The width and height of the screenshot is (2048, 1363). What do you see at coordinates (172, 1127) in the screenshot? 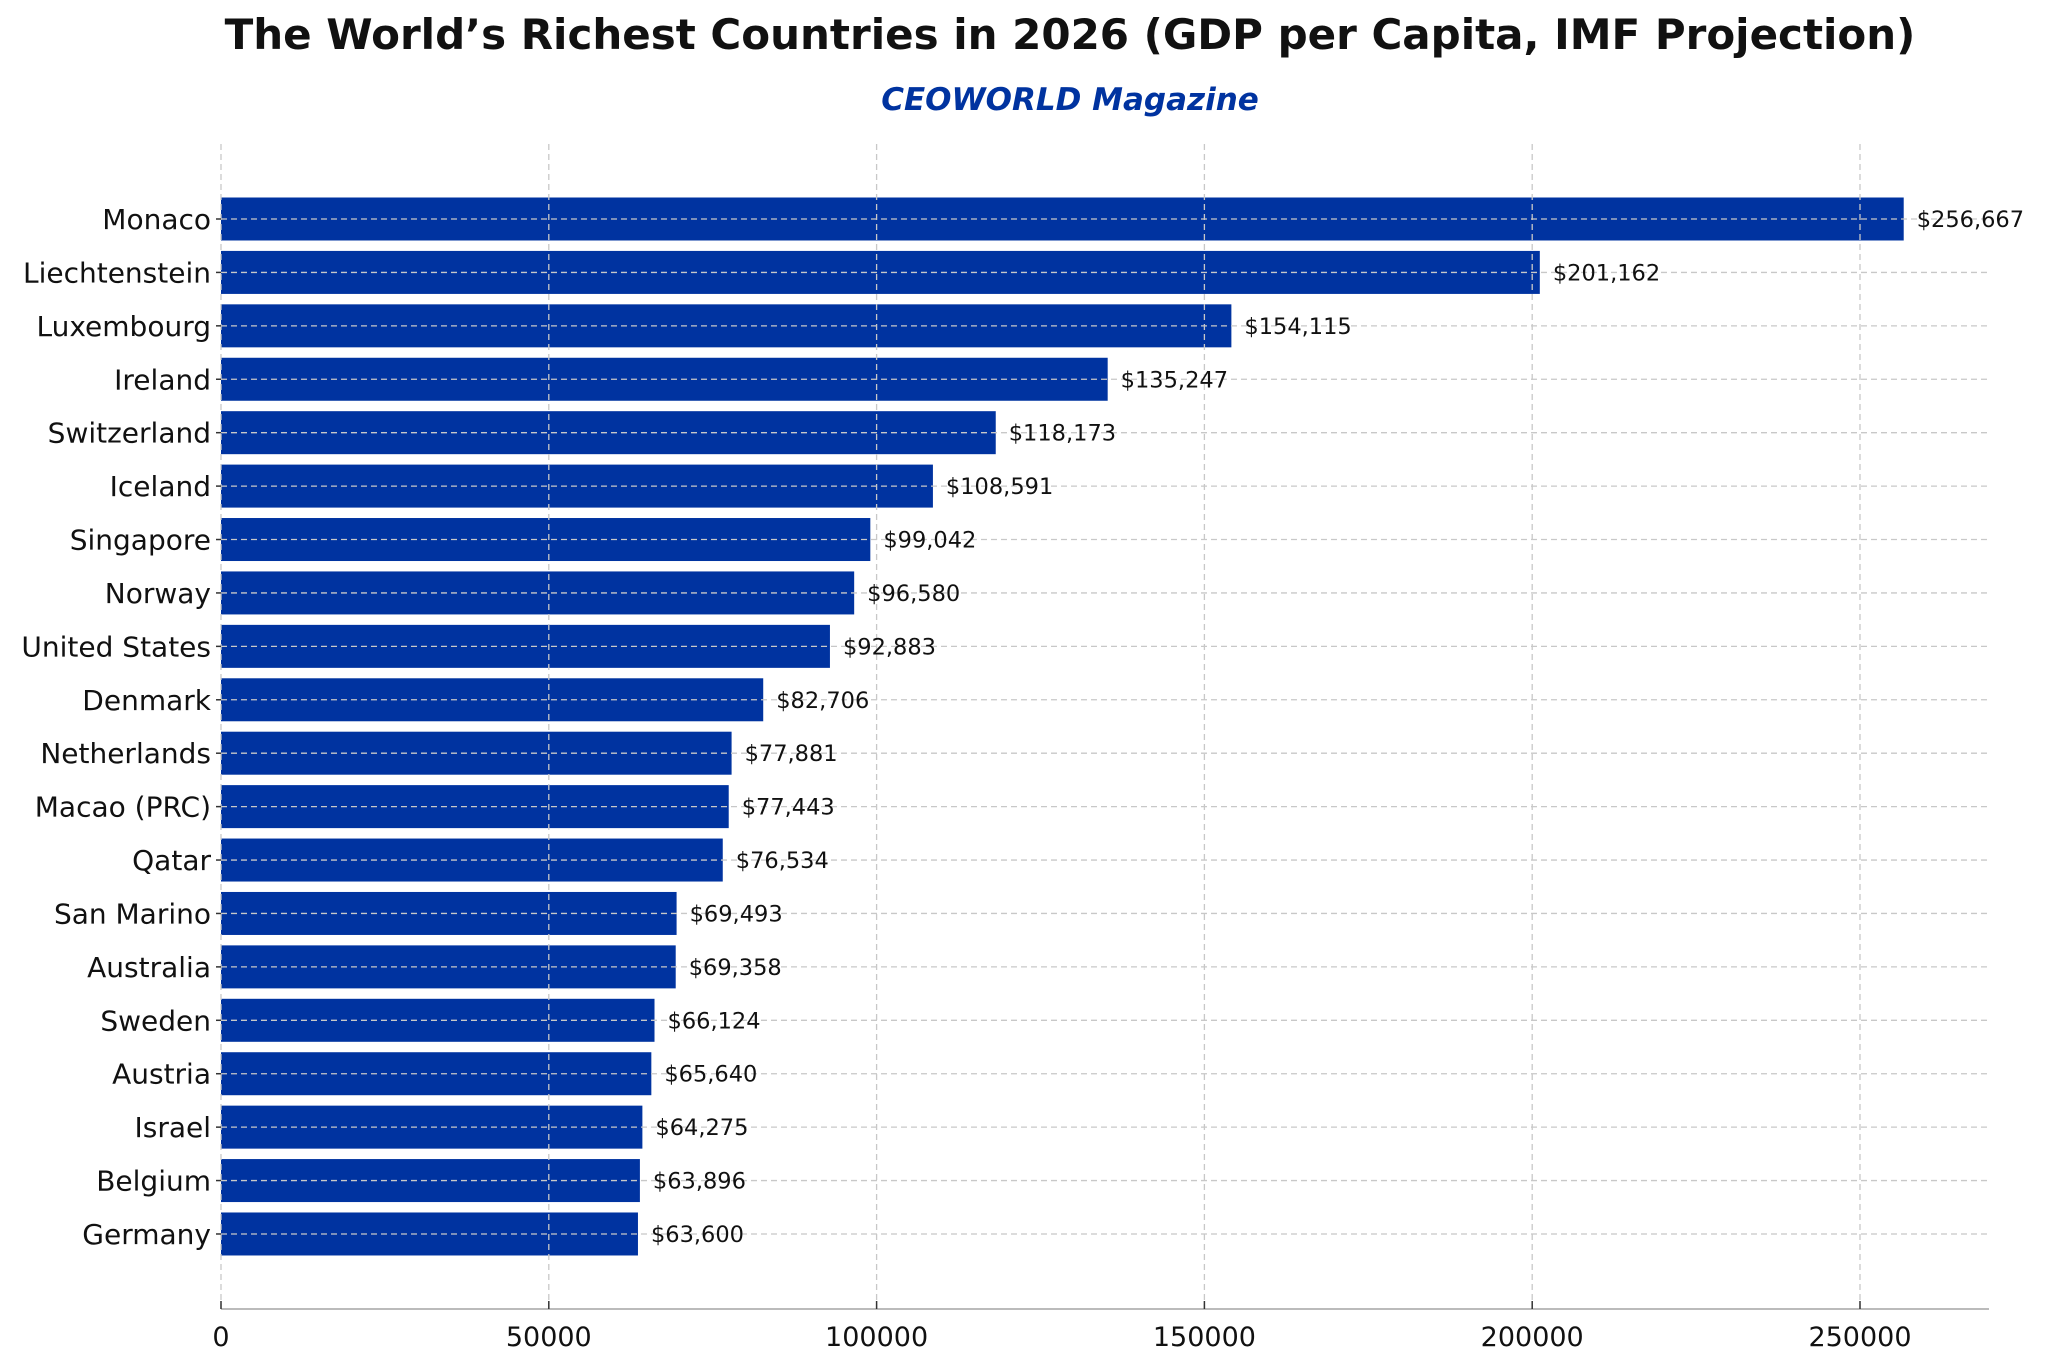
I see `category-label: Israel` at bounding box center [172, 1127].